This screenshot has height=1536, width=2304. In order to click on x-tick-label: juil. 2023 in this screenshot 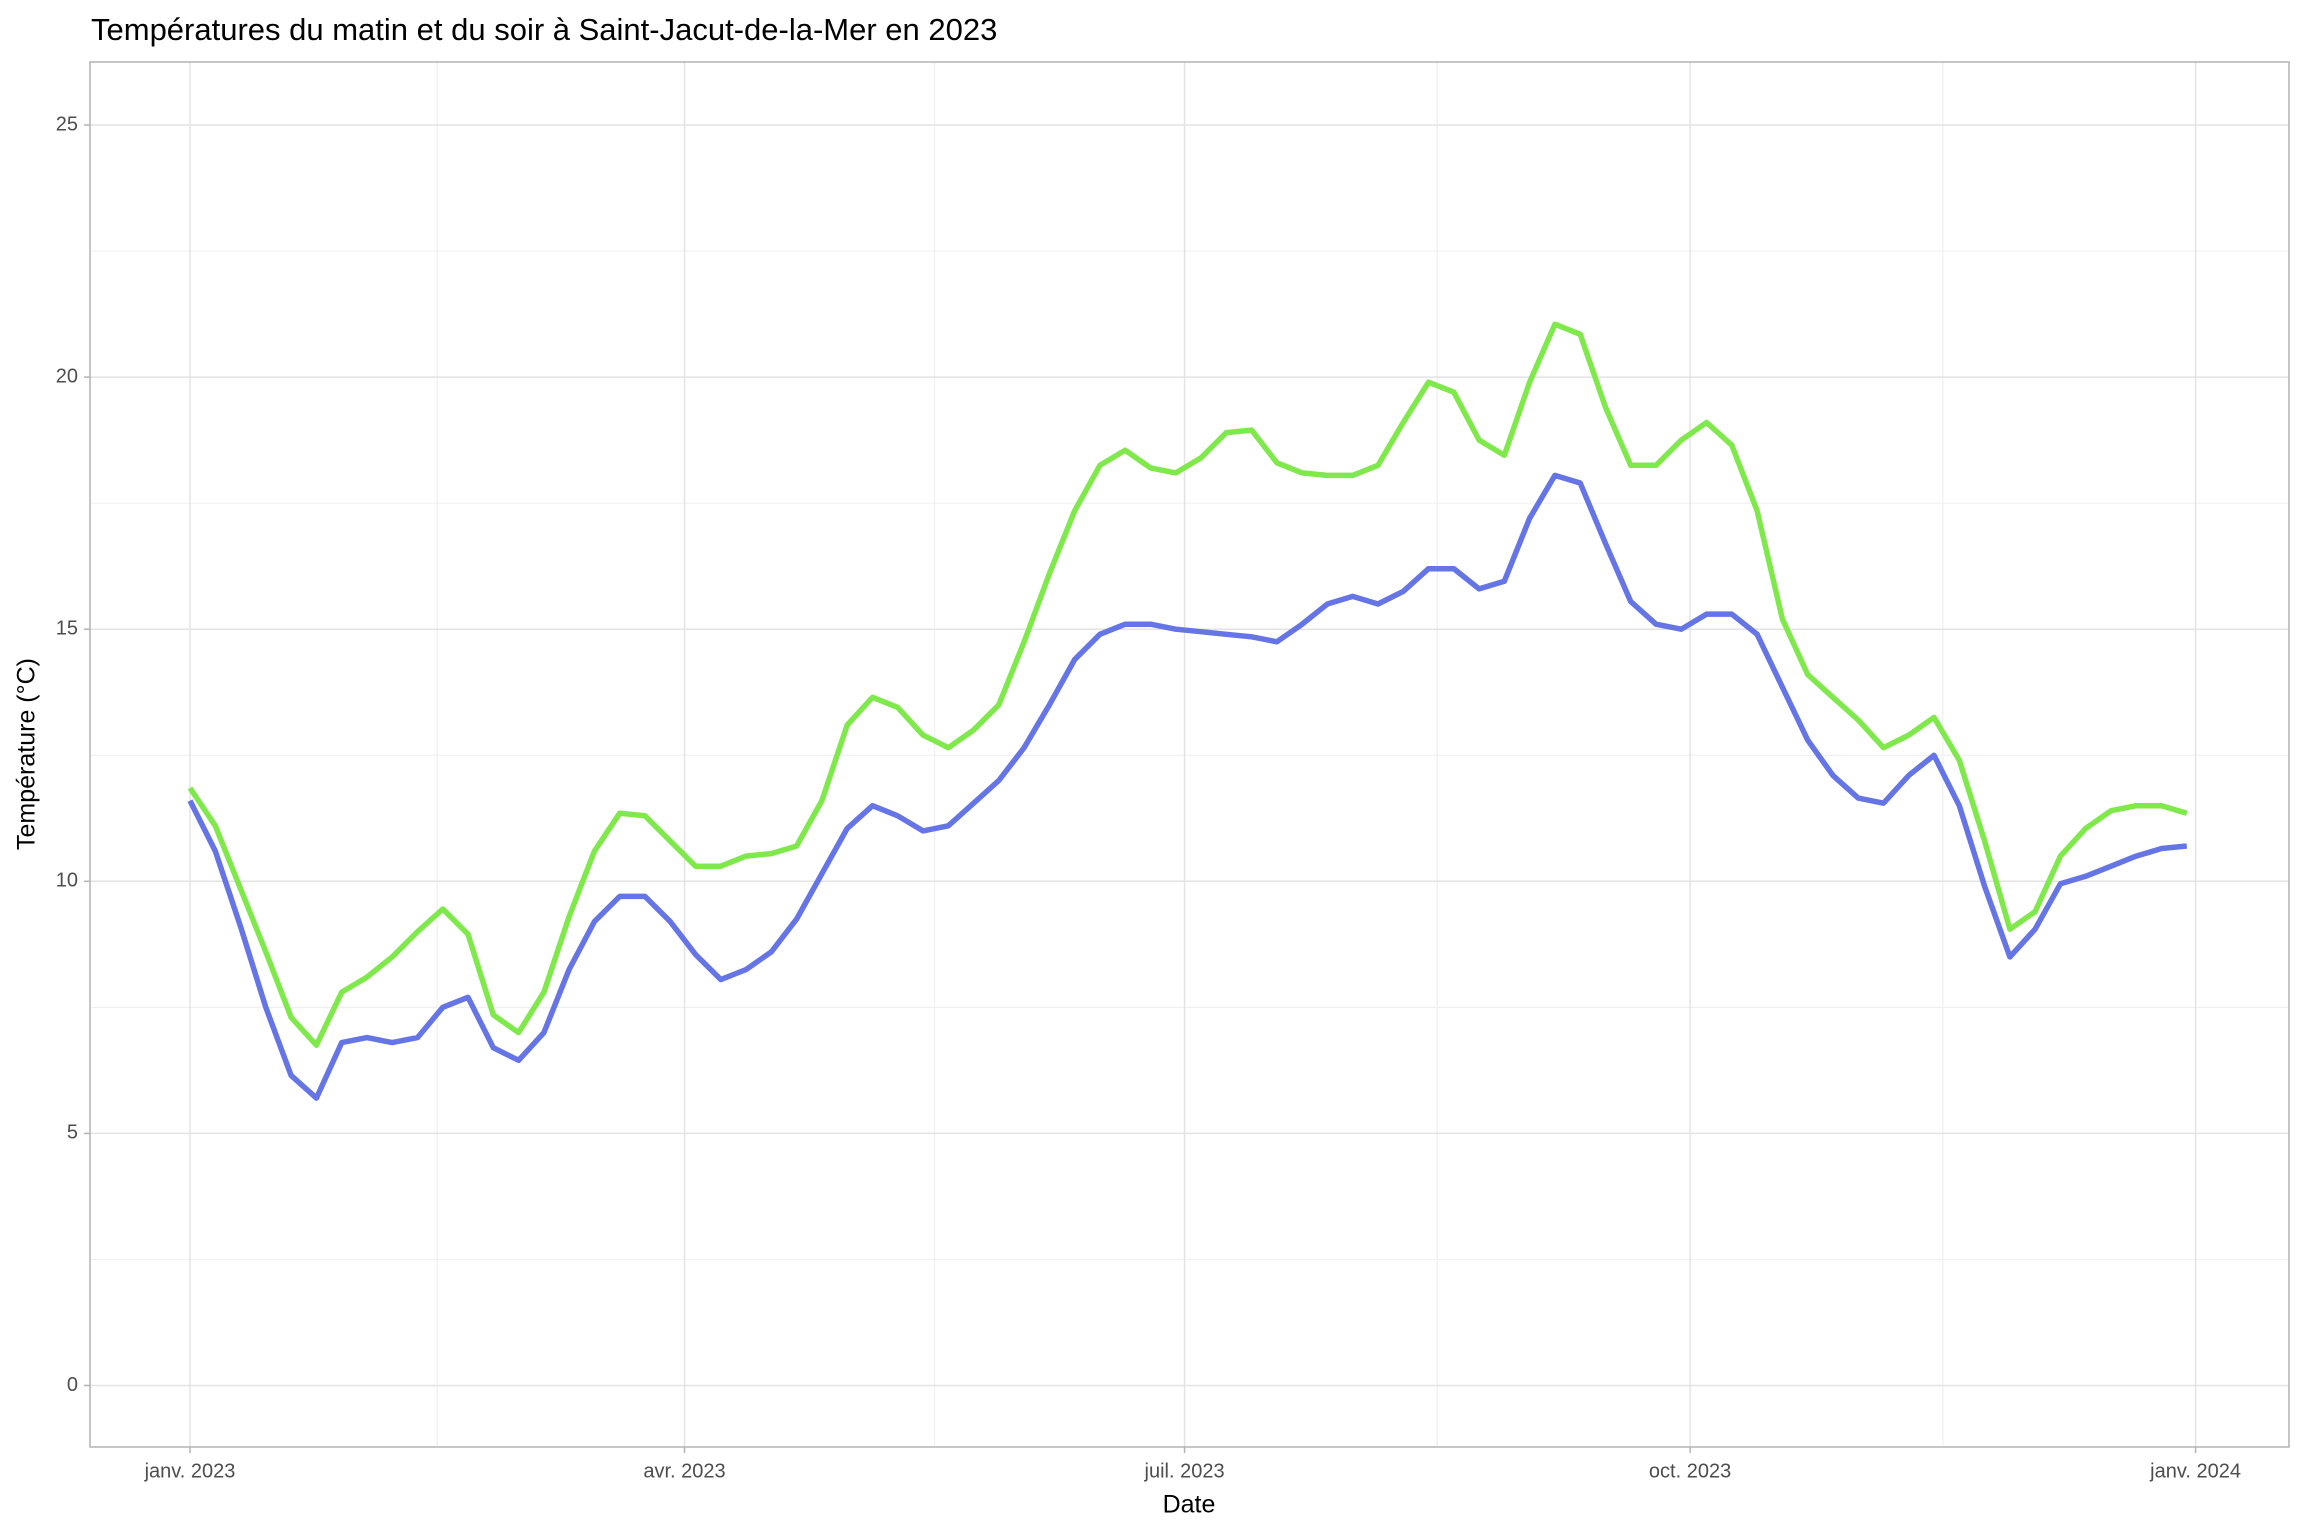, I will do `click(1184, 1471)`.